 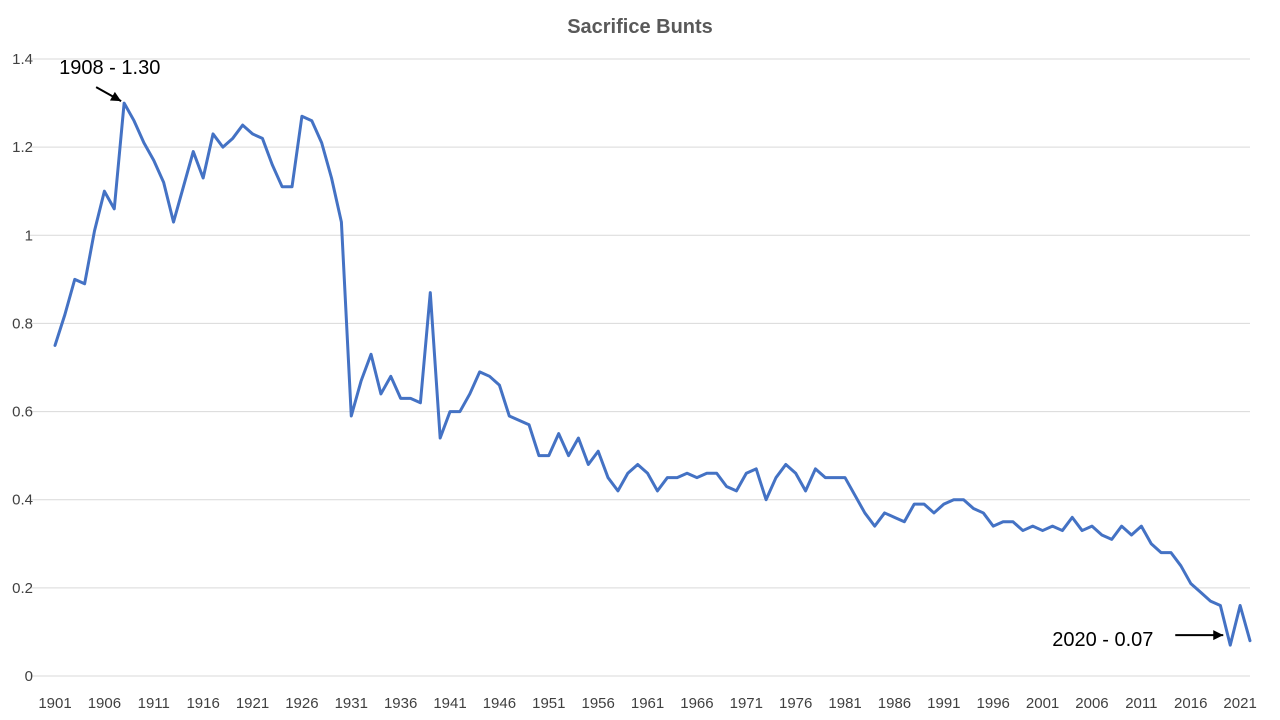 What do you see at coordinates (400, 703) in the screenshot?
I see `x-tick-label: 1936` at bounding box center [400, 703].